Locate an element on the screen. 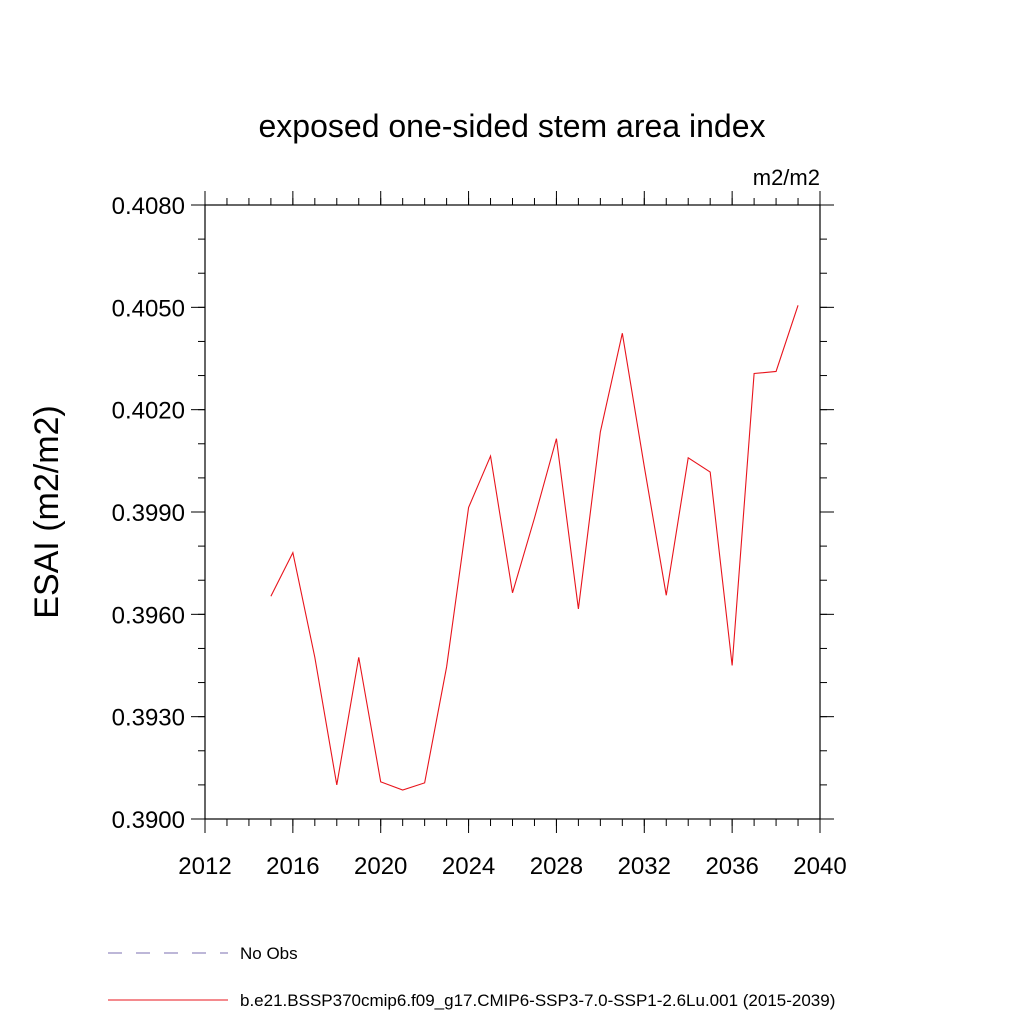 The width and height of the screenshot is (1024, 1024). x-tick-label: 2016 is located at coordinates (292, 866).